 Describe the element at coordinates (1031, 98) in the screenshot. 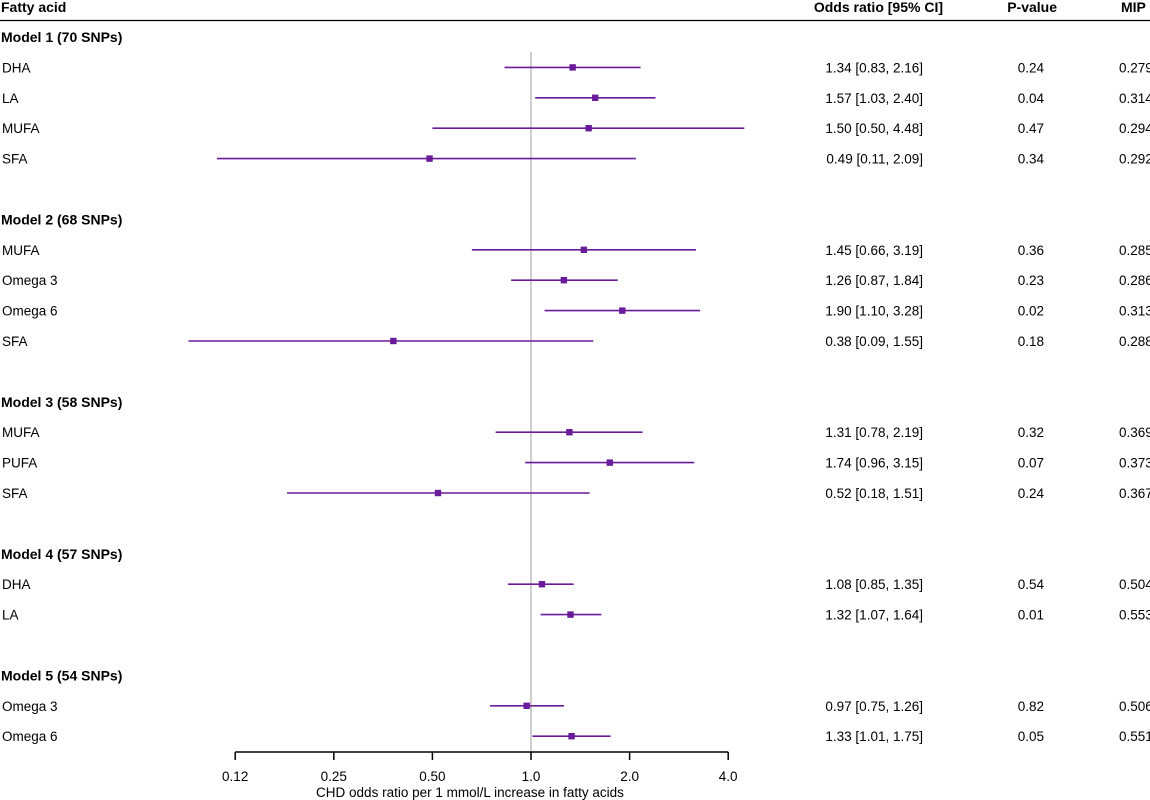

I see `p-value: 0.04` at that location.